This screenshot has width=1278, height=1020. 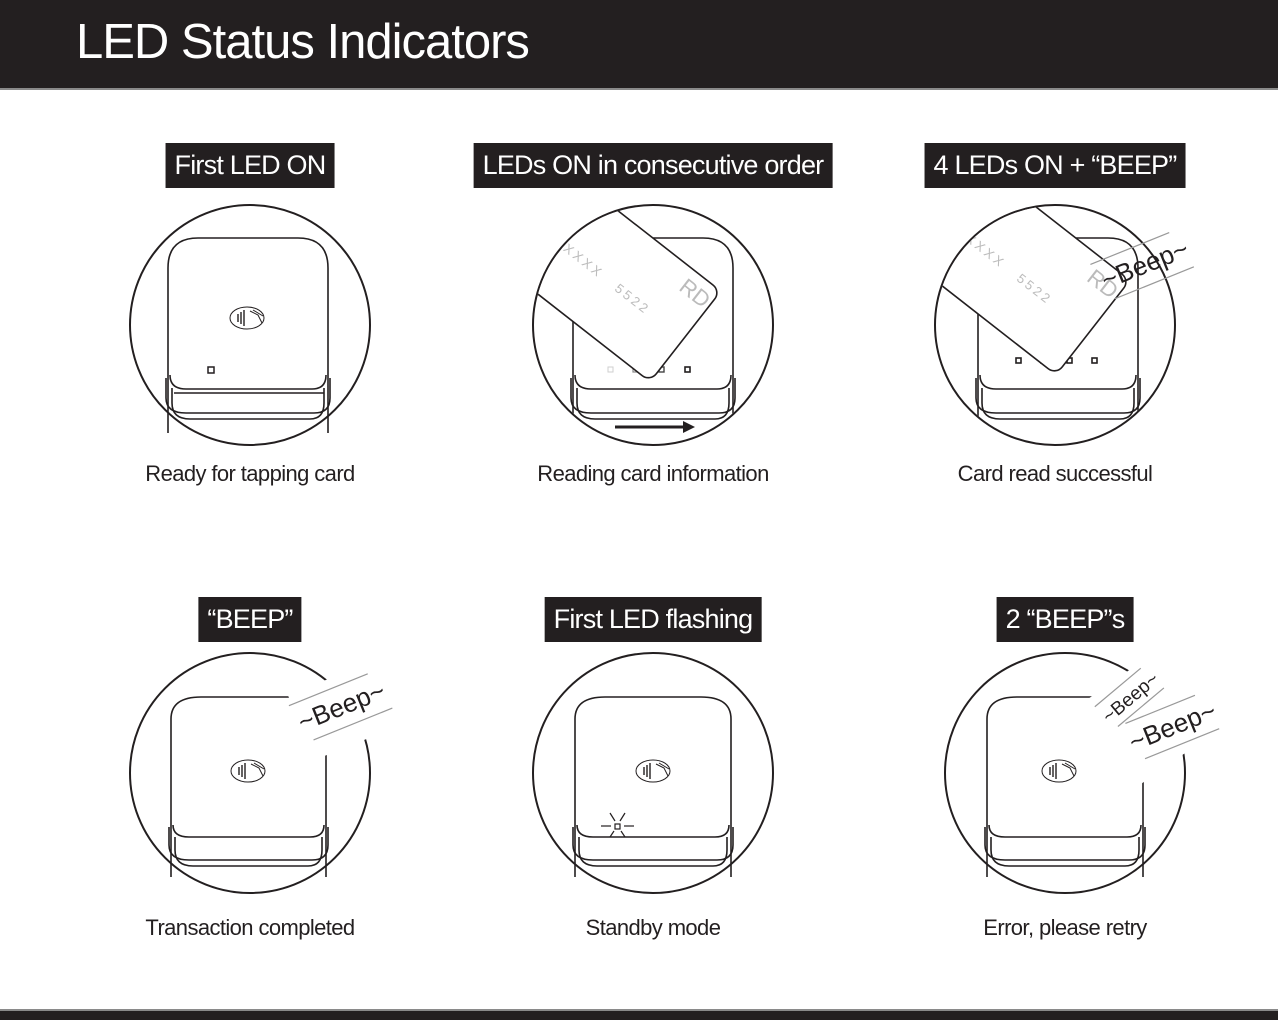 What do you see at coordinates (639, 1014) in the screenshot?
I see `page-footer-bar` at bounding box center [639, 1014].